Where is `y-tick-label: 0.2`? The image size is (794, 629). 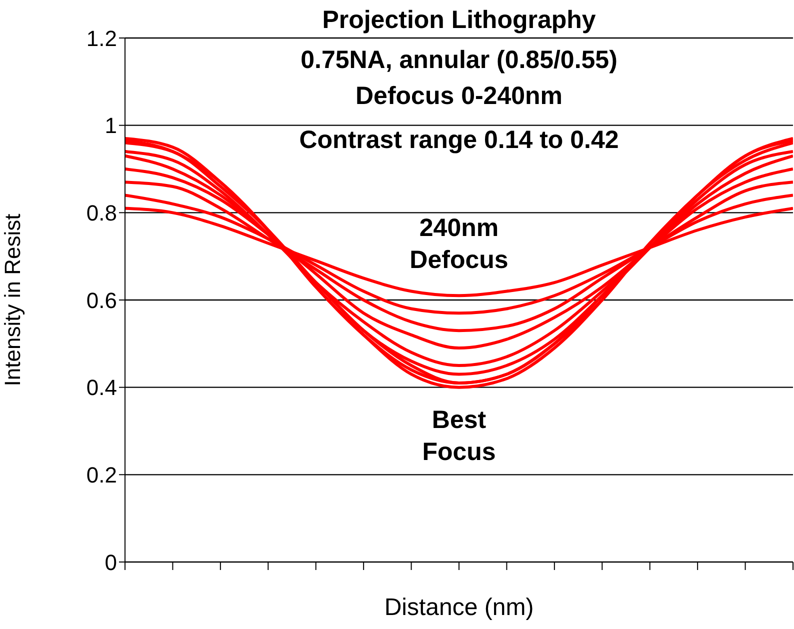
y-tick-label: 0.2 is located at coordinates (101, 475).